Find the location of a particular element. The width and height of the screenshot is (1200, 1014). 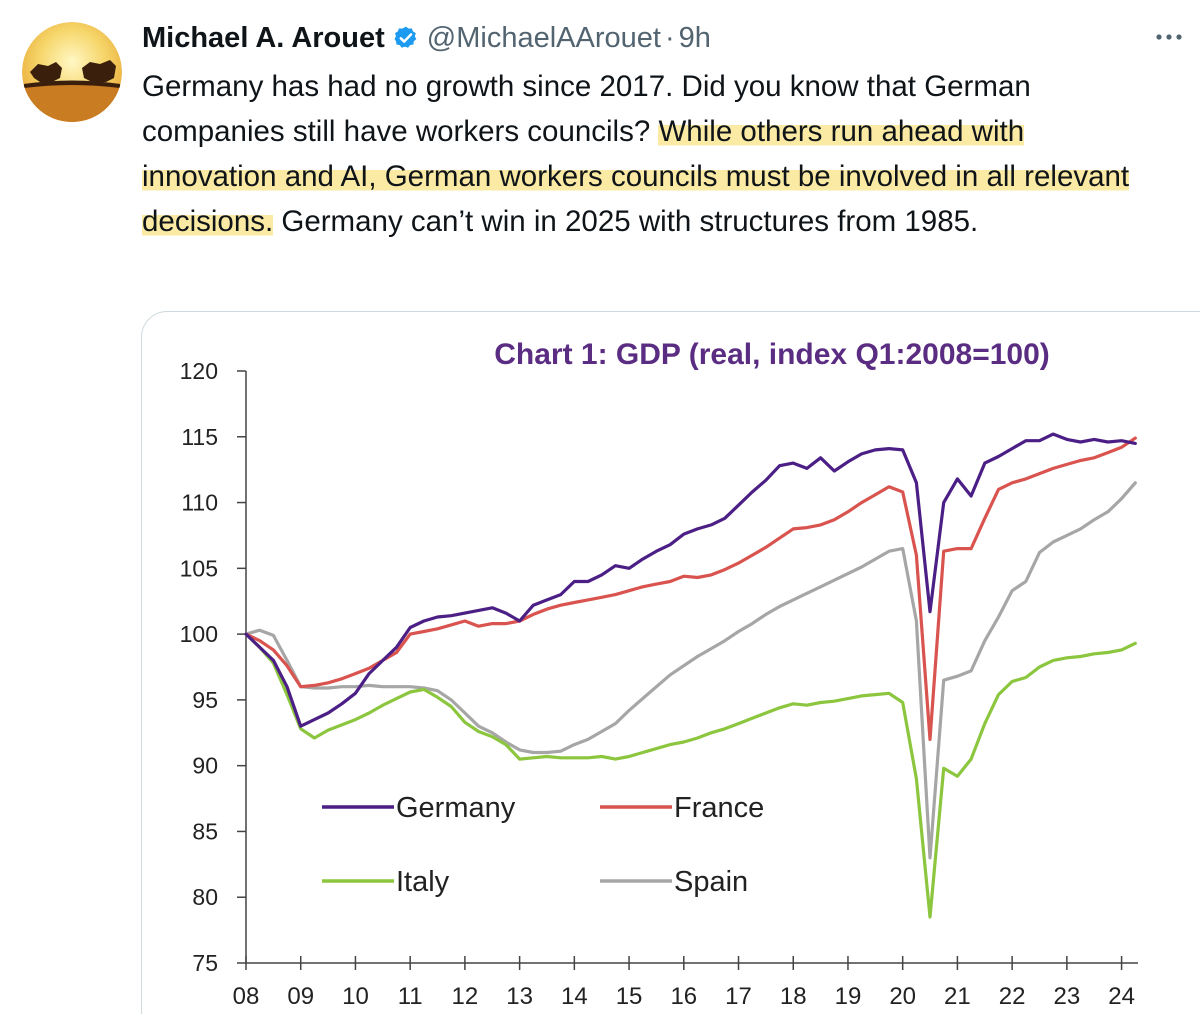

x-tick-label: 15 is located at coordinates (629, 996).